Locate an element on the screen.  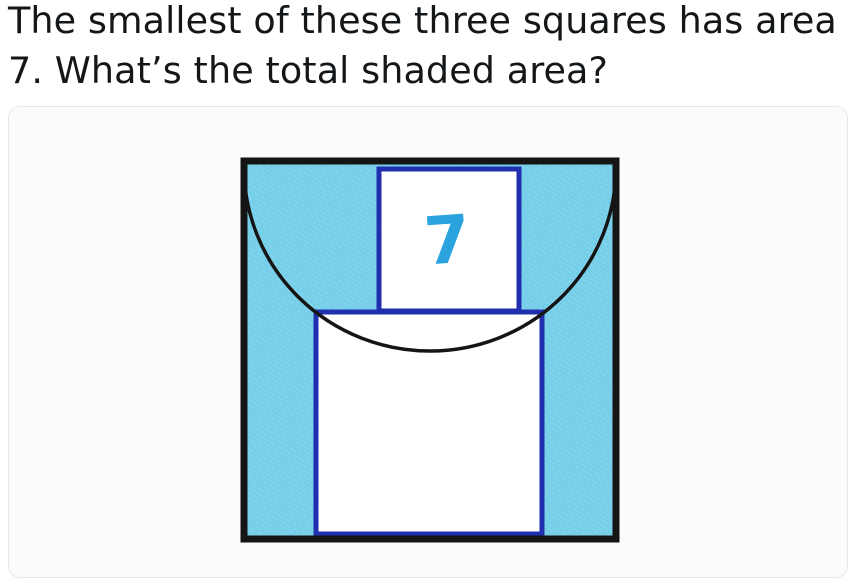
small-square-area-label: 7 is located at coordinates (447, 240).